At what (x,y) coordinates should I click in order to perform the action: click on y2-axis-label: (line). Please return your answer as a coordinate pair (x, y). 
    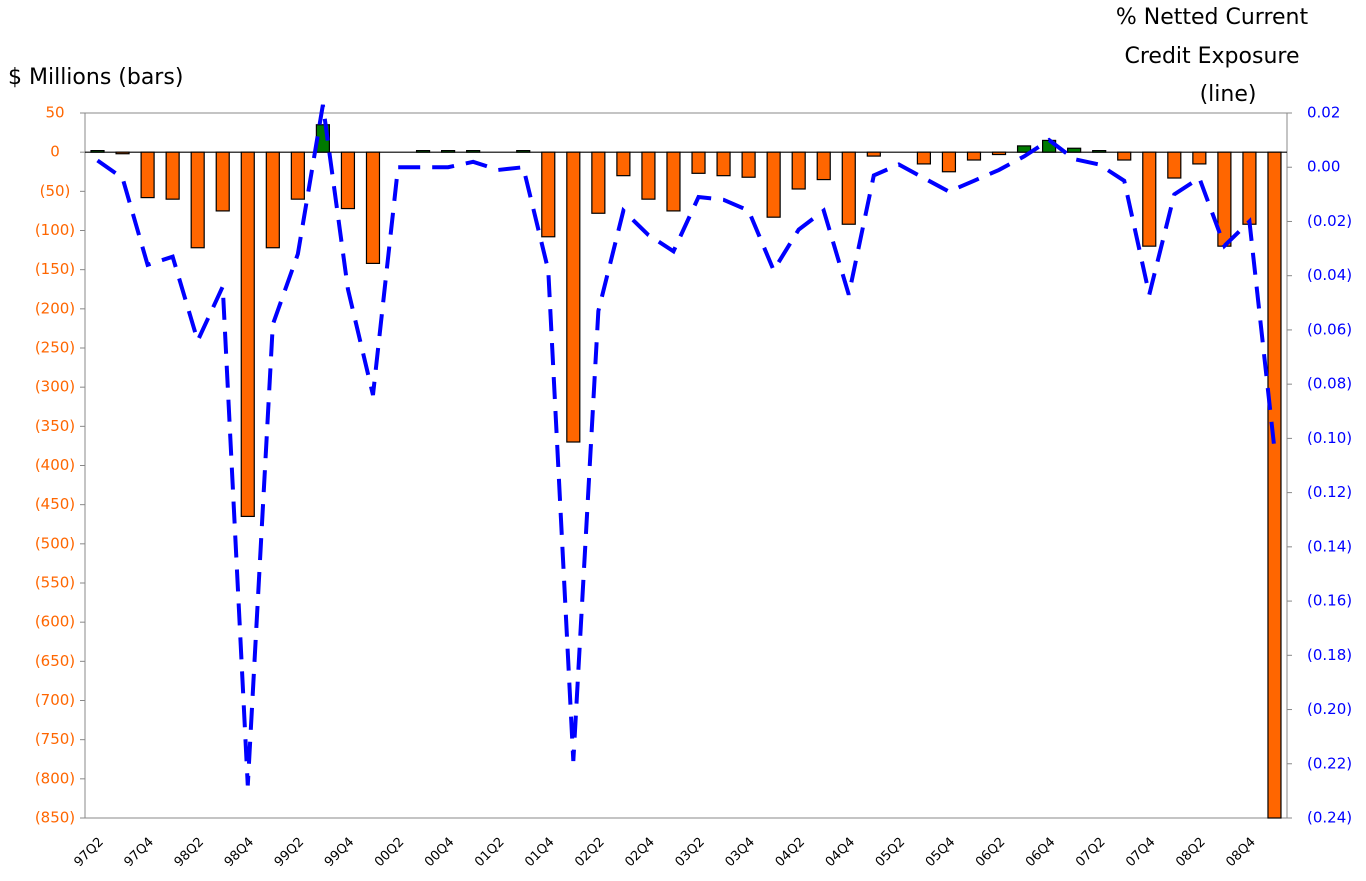
    Looking at the image, I should click on (1228, 94).